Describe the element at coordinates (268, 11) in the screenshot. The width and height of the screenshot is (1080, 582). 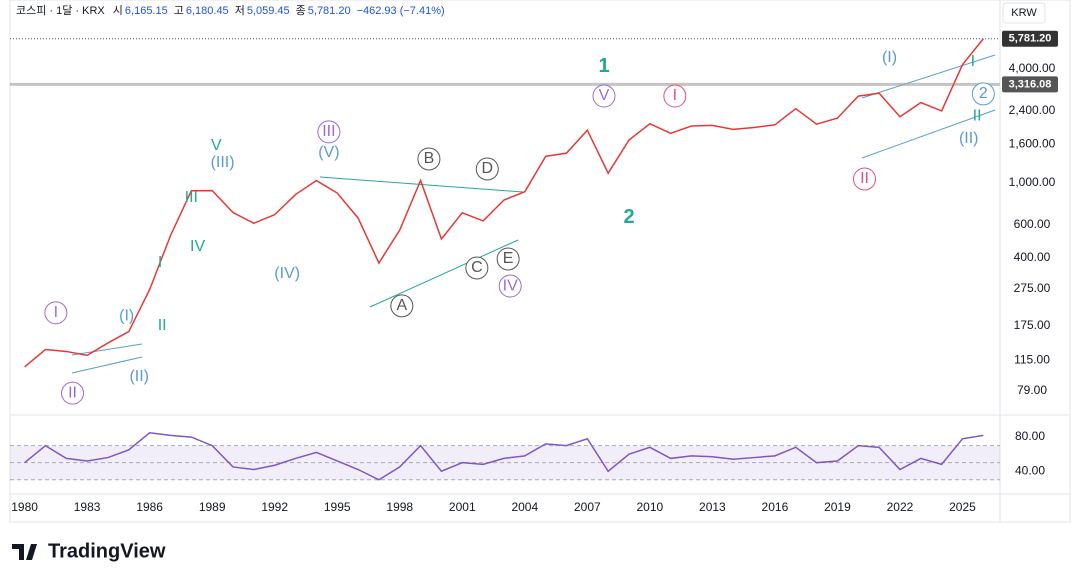
I see `header-text: 5,059.45` at that location.